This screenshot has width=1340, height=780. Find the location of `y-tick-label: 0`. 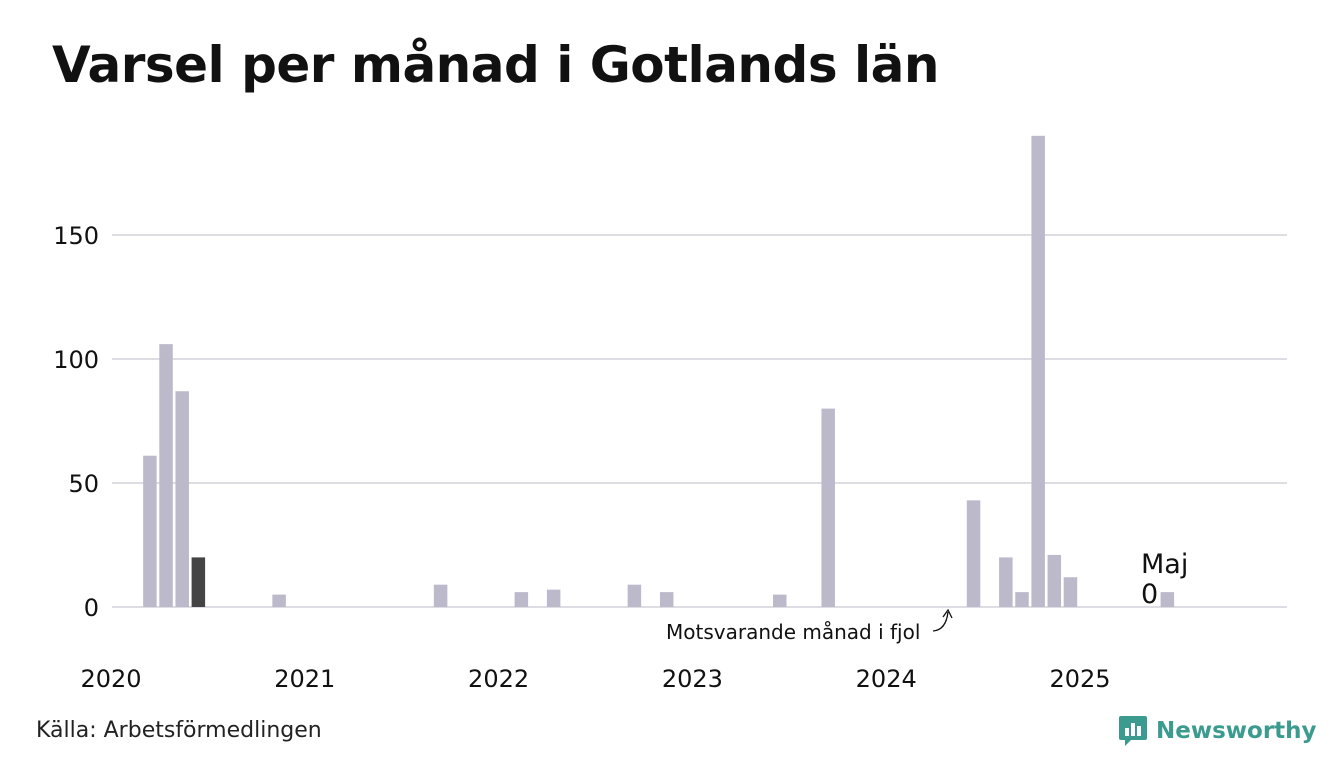

y-tick-label: 0 is located at coordinates (91, 608).